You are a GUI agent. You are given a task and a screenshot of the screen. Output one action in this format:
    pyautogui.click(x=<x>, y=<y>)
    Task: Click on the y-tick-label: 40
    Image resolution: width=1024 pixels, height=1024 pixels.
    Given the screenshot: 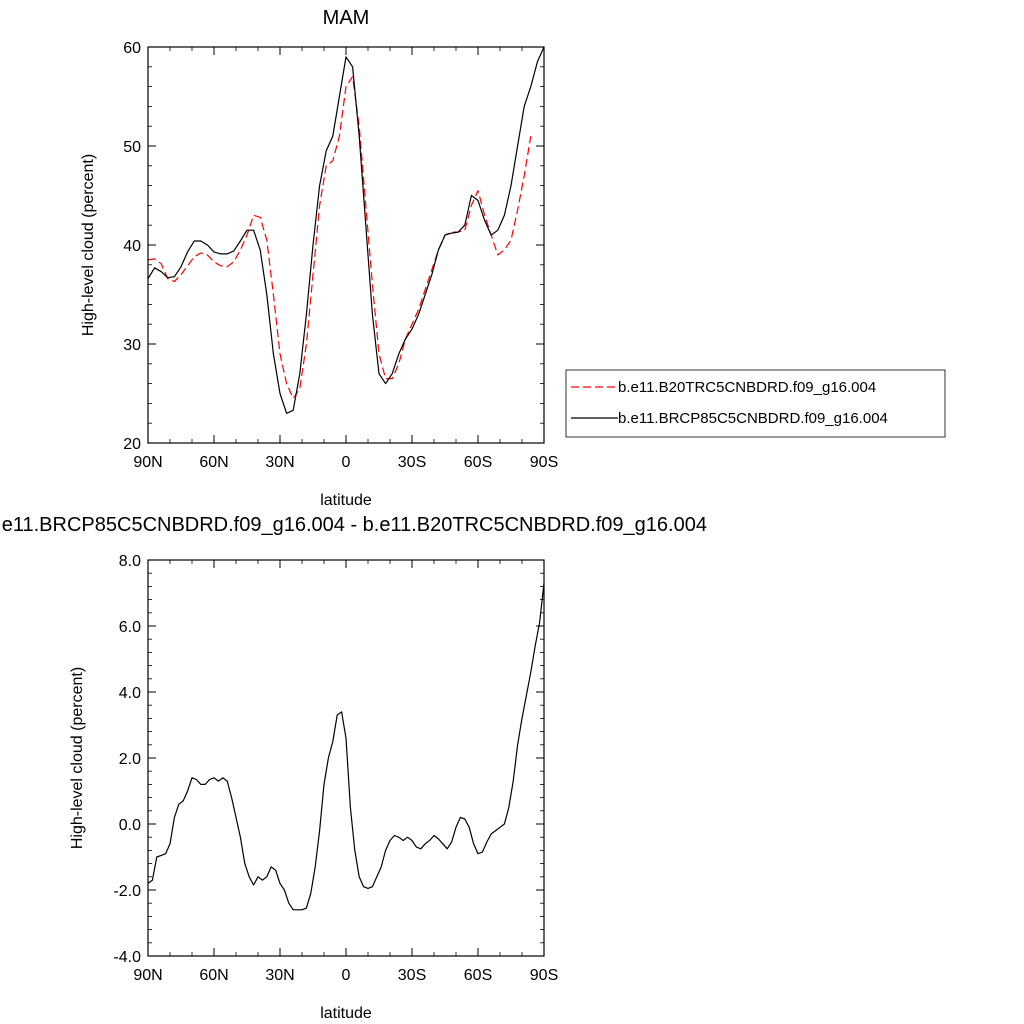 What is the action you would take?
    pyautogui.click(x=132, y=246)
    